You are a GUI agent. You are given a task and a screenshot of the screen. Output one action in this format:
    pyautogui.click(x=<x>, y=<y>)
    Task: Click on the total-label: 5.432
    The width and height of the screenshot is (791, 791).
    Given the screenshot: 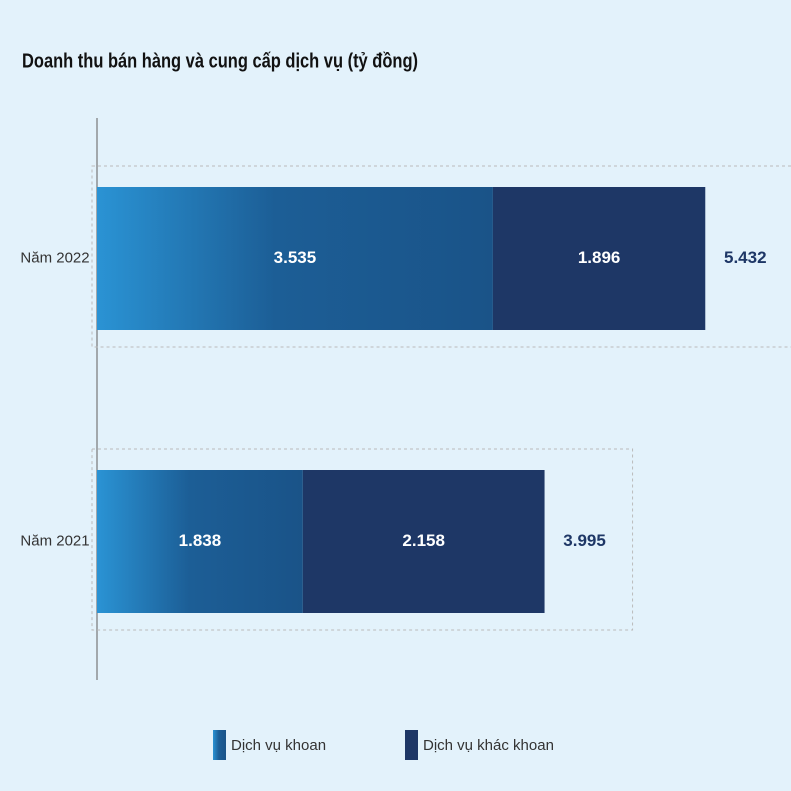 What is the action you would take?
    pyautogui.click(x=745, y=257)
    